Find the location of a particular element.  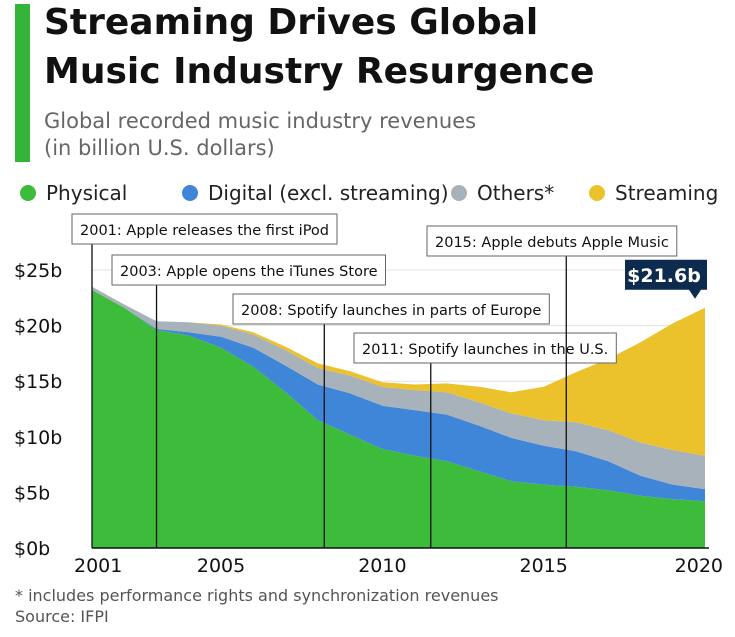

legend-item-streaming: Streaming is located at coordinates (653, 193).